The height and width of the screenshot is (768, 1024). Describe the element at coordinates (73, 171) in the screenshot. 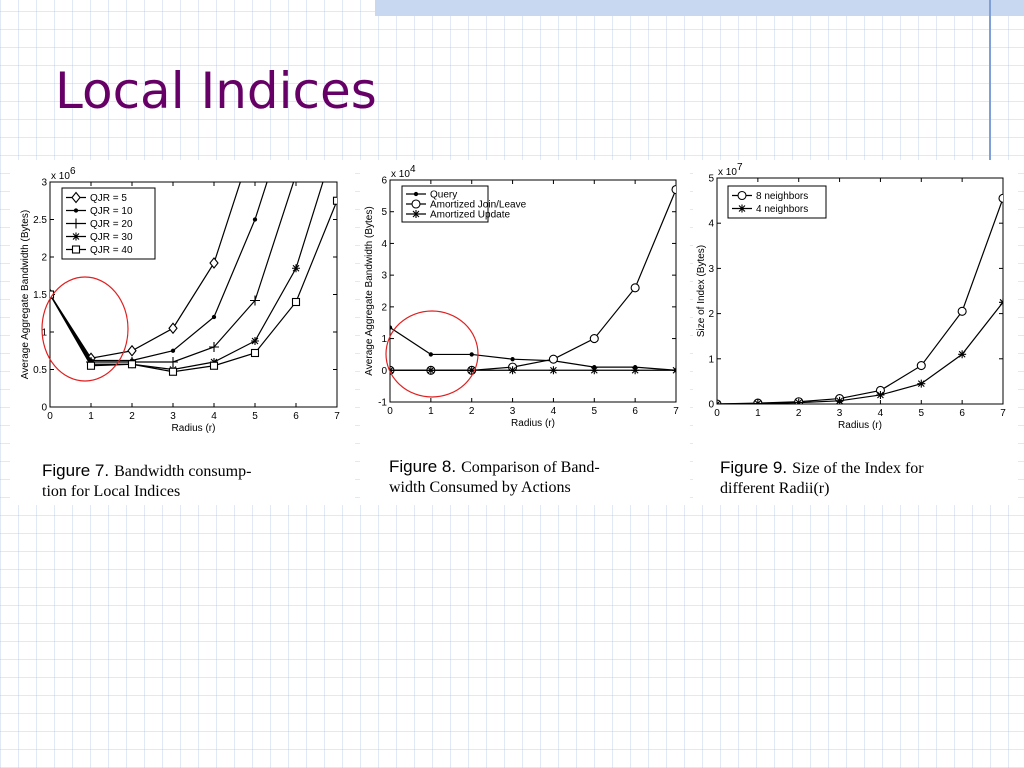

I see `y-exponent: 6` at that location.